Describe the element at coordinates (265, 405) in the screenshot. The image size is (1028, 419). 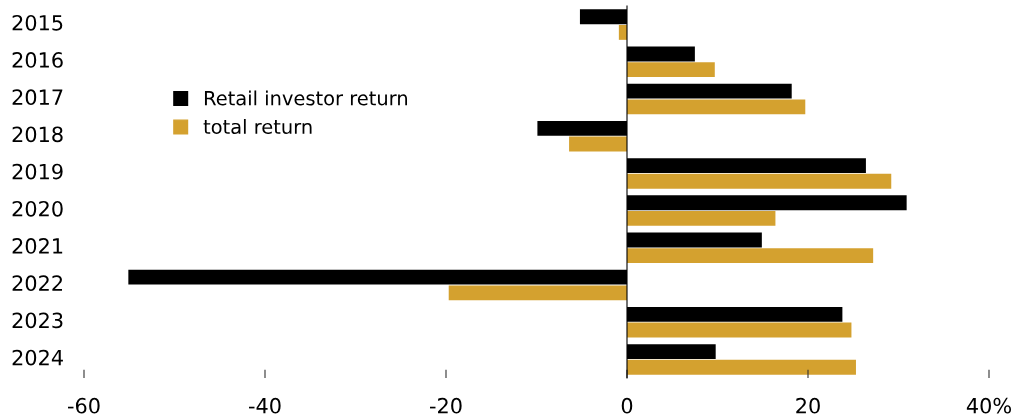
I see `x-tick-label: -40` at that location.